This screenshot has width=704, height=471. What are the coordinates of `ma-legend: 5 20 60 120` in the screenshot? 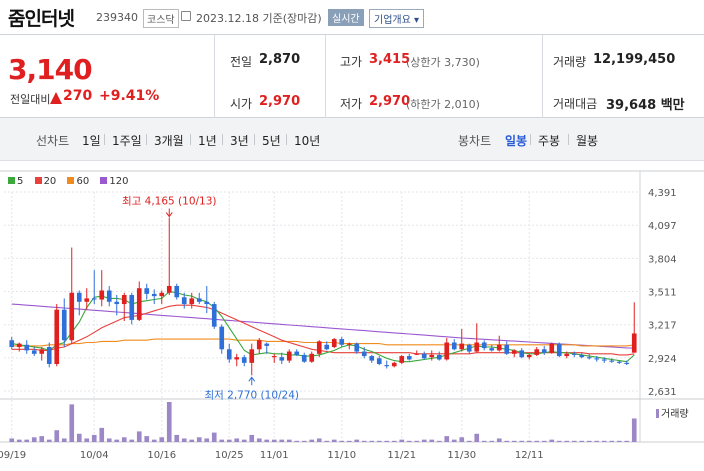 It's located at (72, 181).